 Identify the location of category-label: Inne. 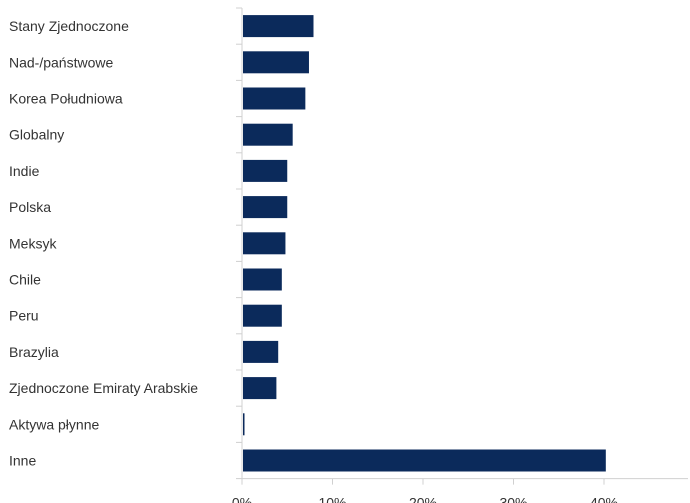
(22, 461).